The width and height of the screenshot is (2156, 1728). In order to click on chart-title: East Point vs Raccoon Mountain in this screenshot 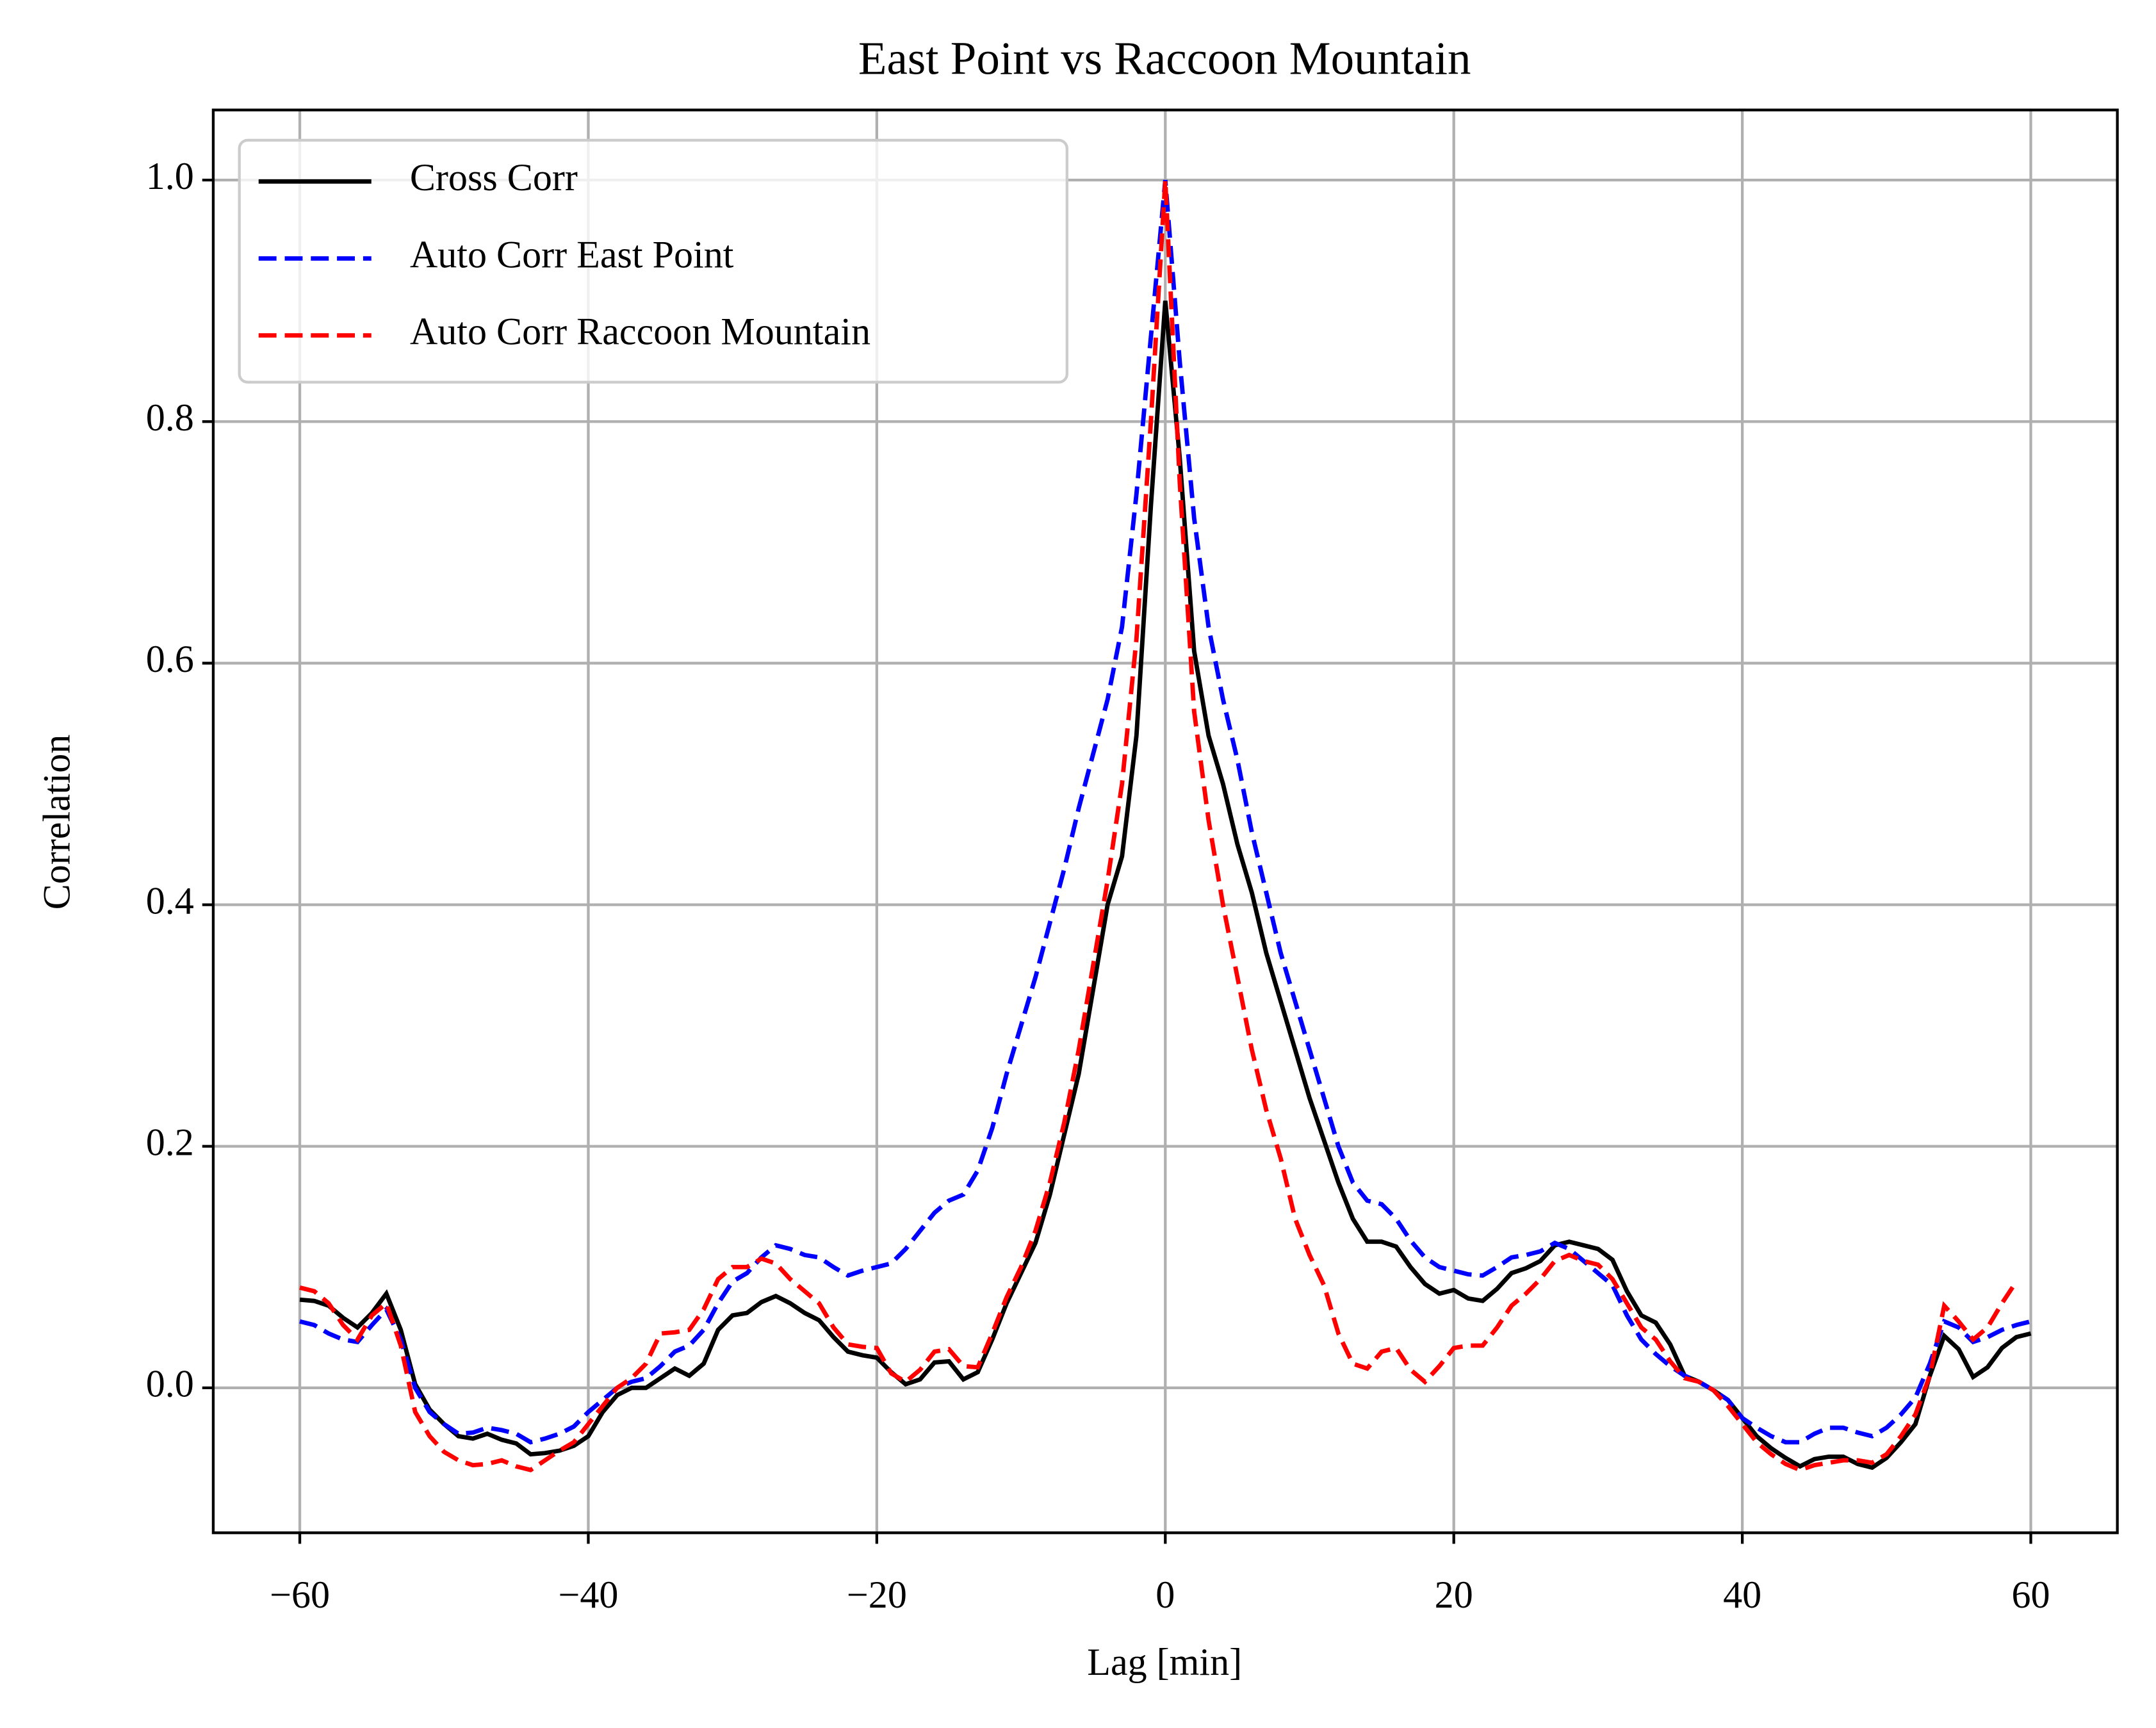, I will do `click(1164, 58)`.